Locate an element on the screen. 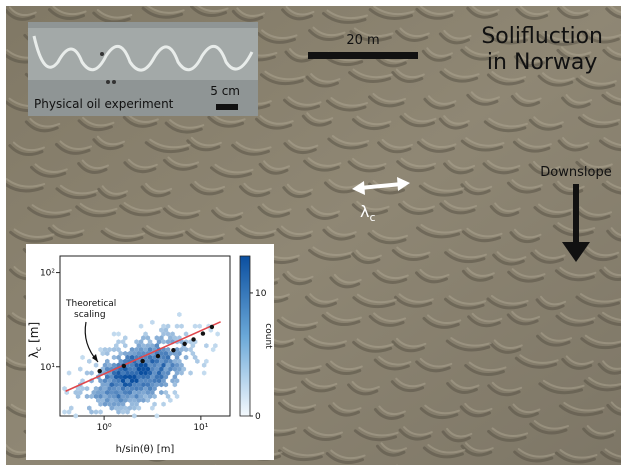 The height and width of the screenshot is (471, 627). downslope-label: Downslope is located at coordinates (576, 172).